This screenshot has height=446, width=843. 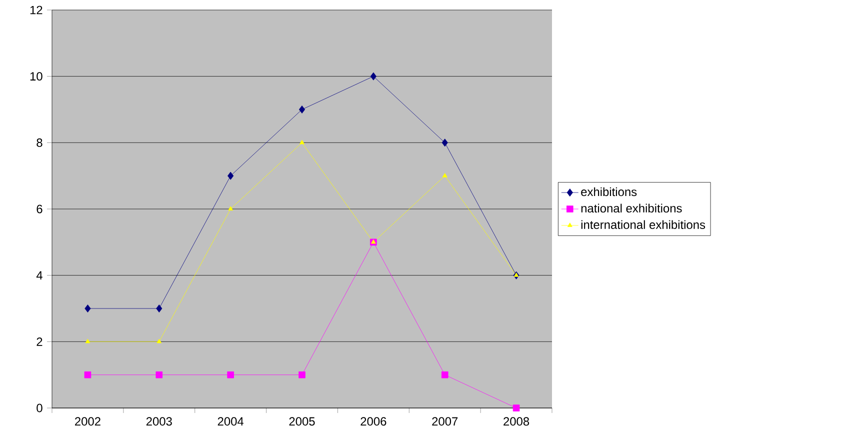 I want to click on y-tick-label: 12, so click(x=36, y=10).